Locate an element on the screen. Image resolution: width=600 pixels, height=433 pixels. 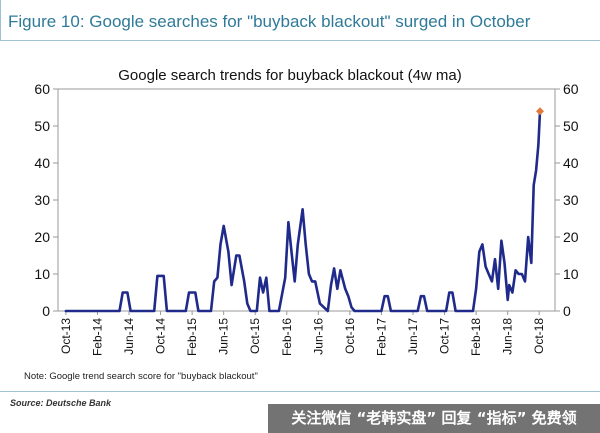
left-tick-label: 40 is located at coordinates (42, 163).